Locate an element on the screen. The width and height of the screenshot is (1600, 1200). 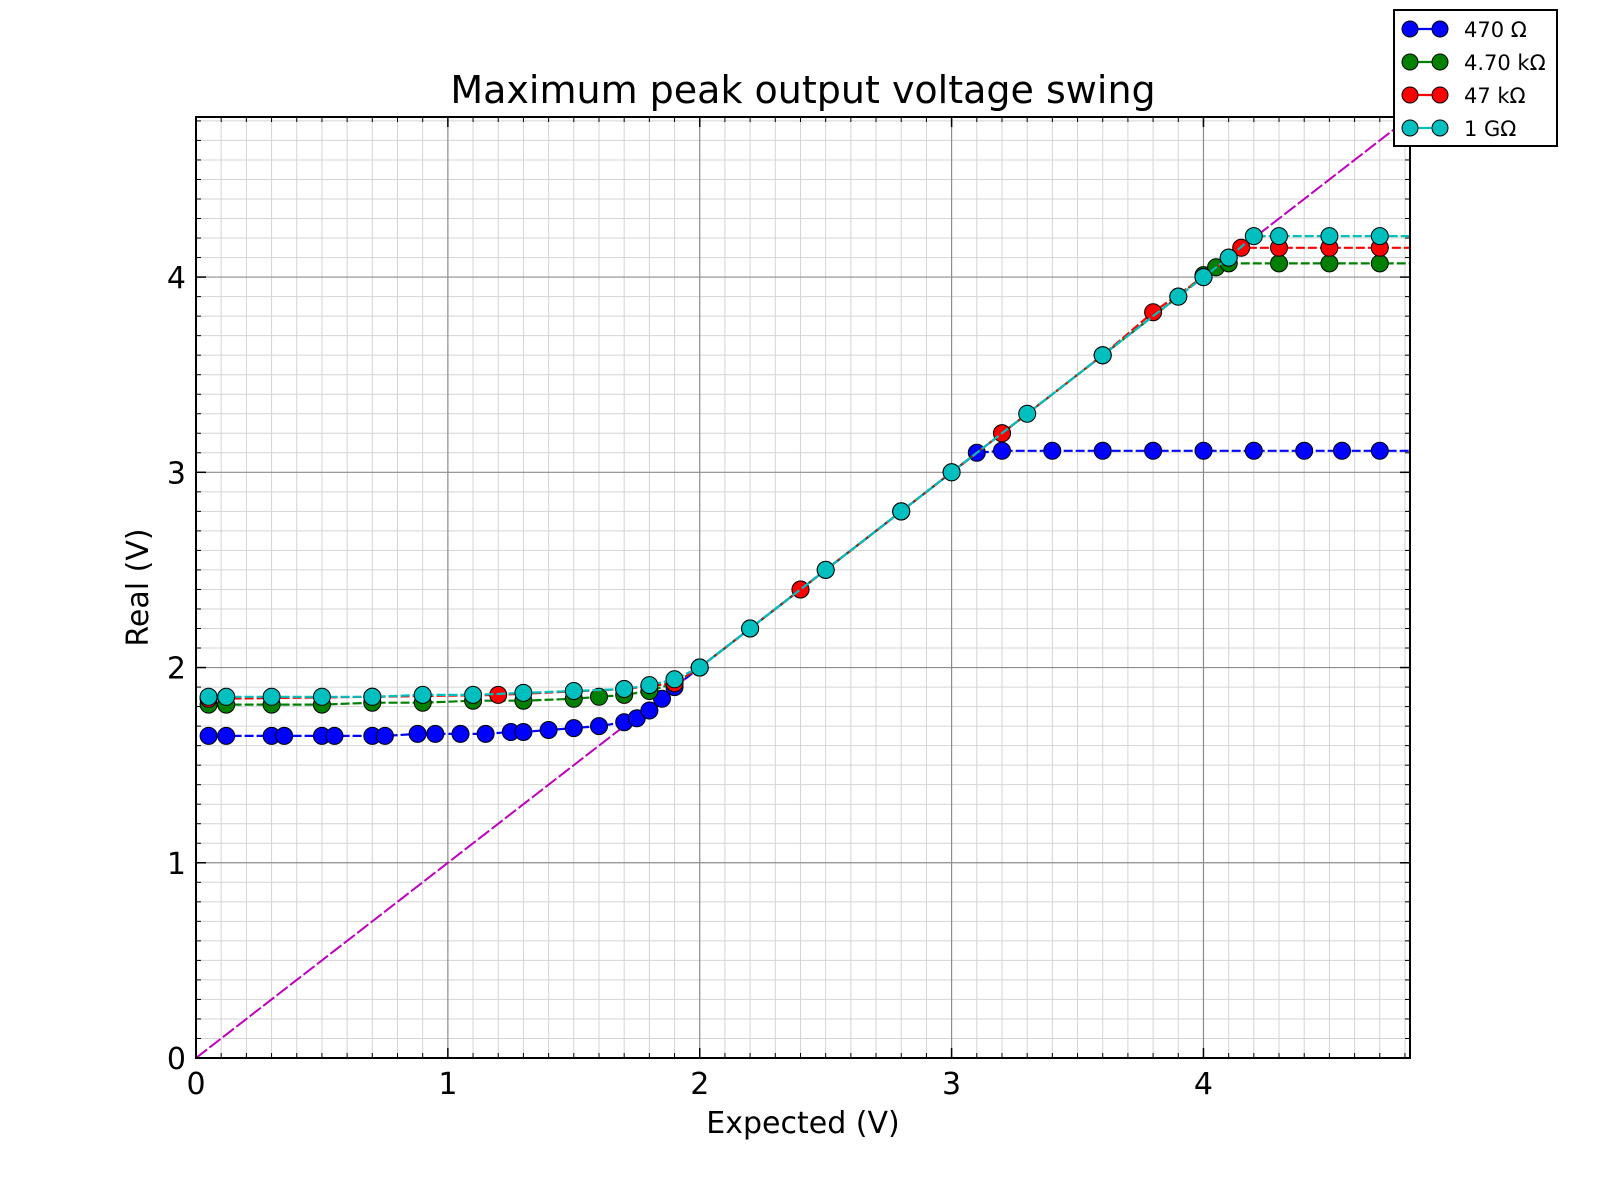
x-tick-label: 0 is located at coordinates (195, 1084).